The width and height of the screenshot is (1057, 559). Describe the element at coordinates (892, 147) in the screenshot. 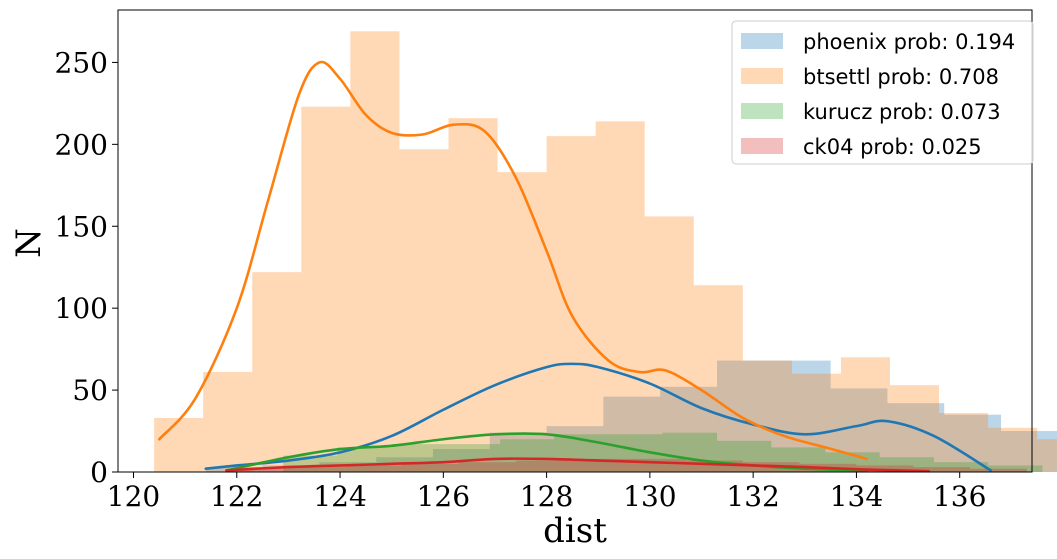

I see `legend-label: ck04 prob: 0.025` at that location.